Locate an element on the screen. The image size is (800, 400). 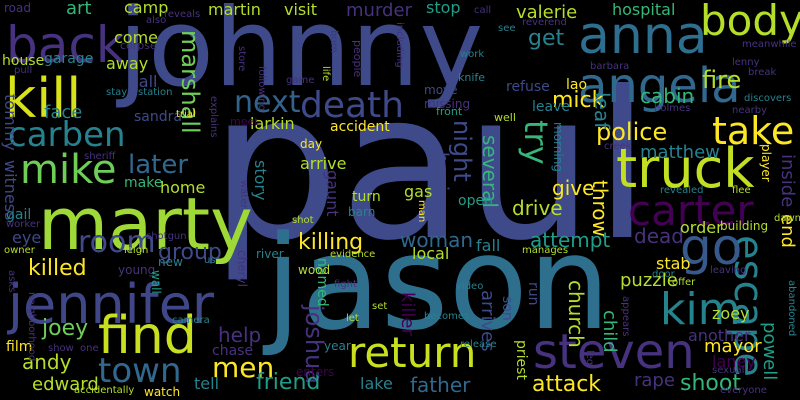
word-store: store is located at coordinates (241, 59).